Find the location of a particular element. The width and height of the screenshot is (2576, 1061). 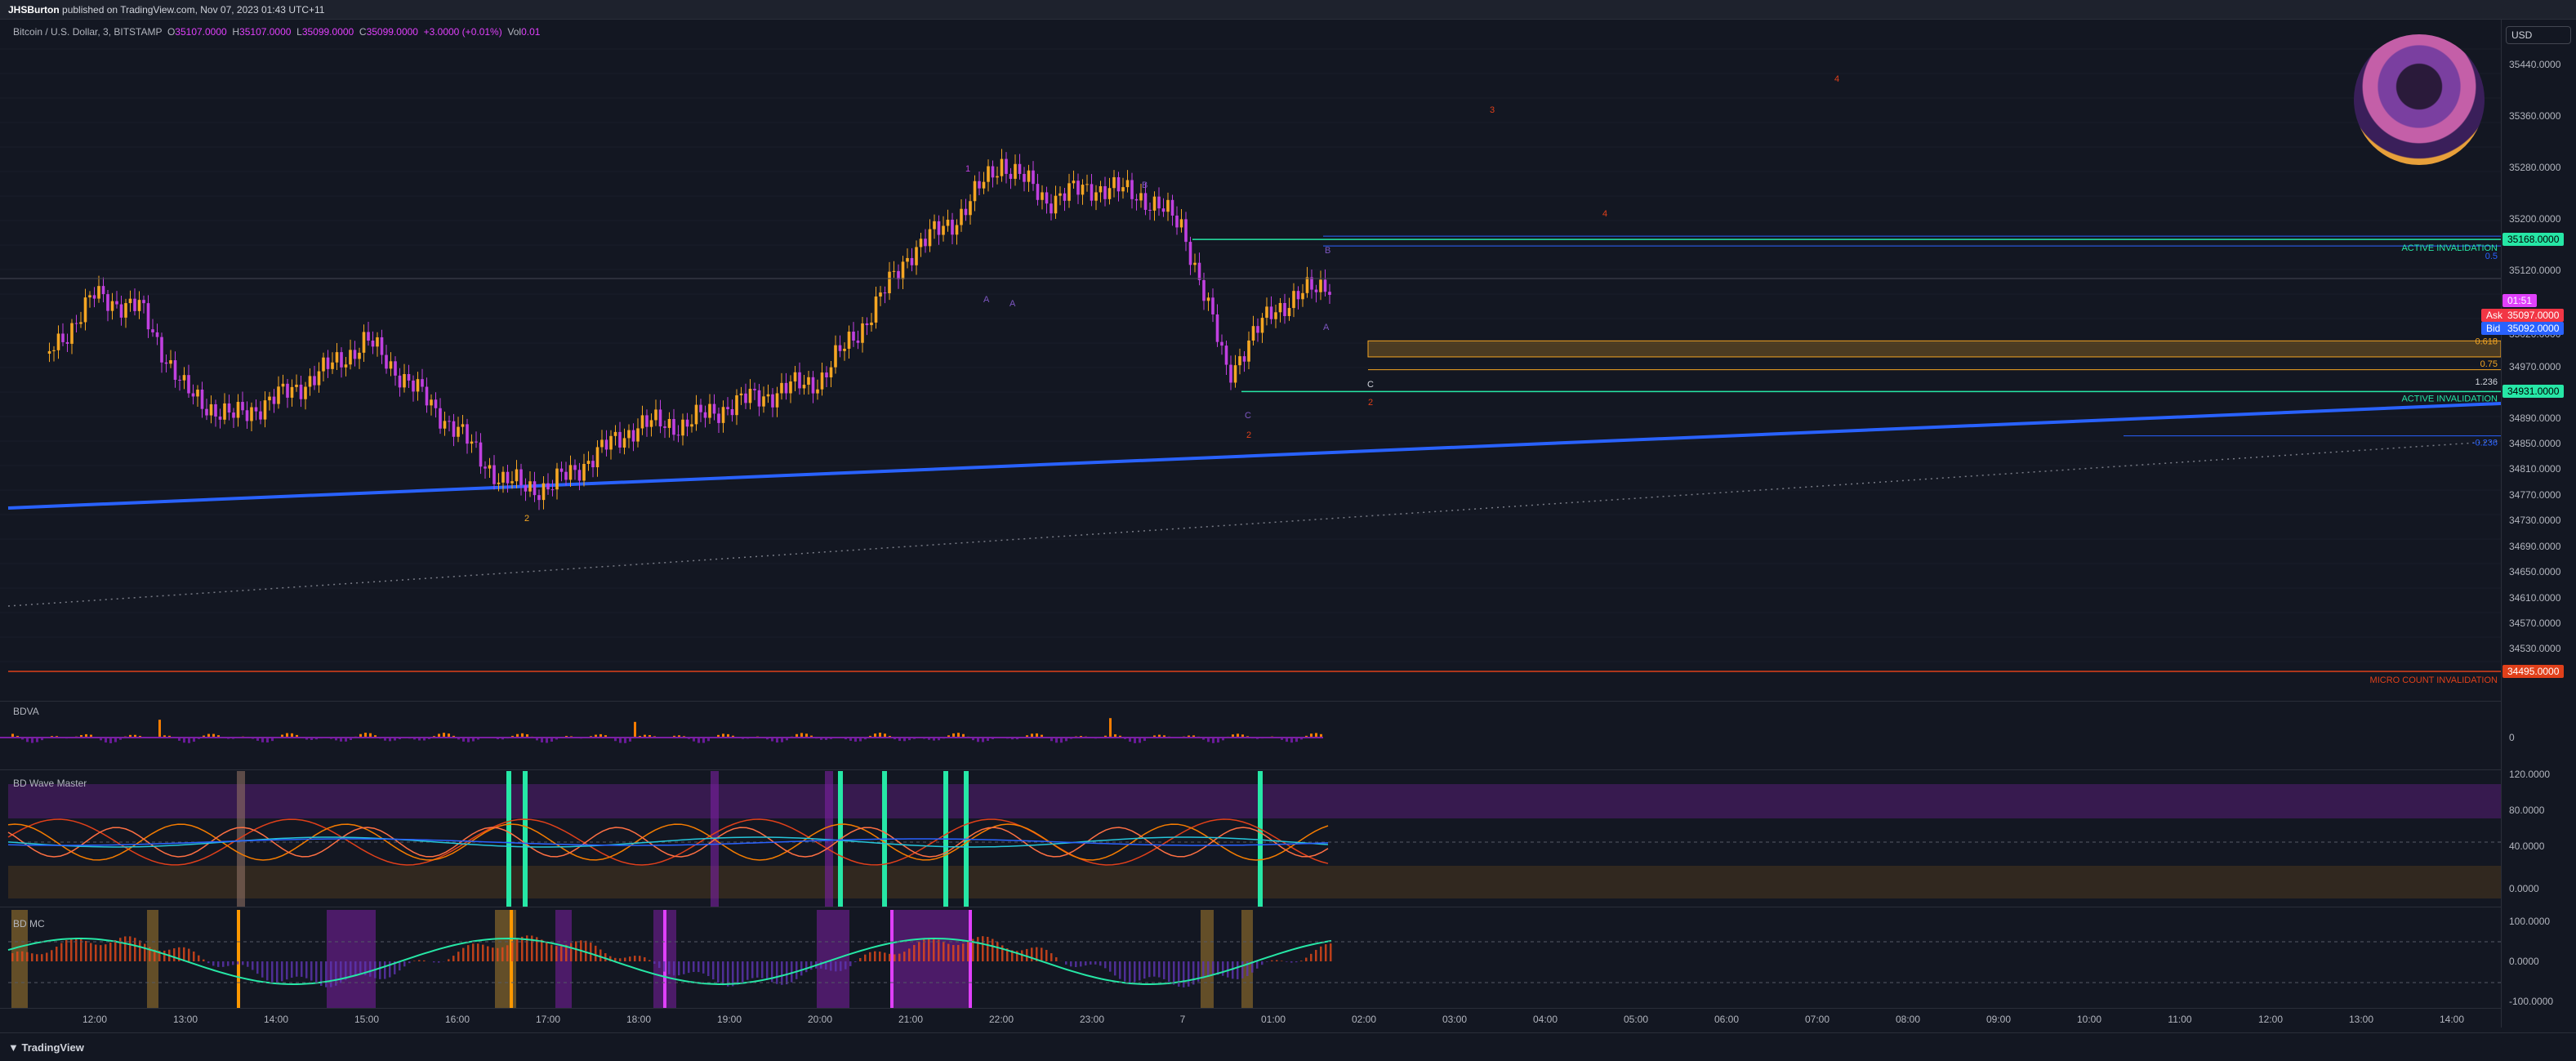

time-tick-label: 13:00 is located at coordinates (185, 1019).